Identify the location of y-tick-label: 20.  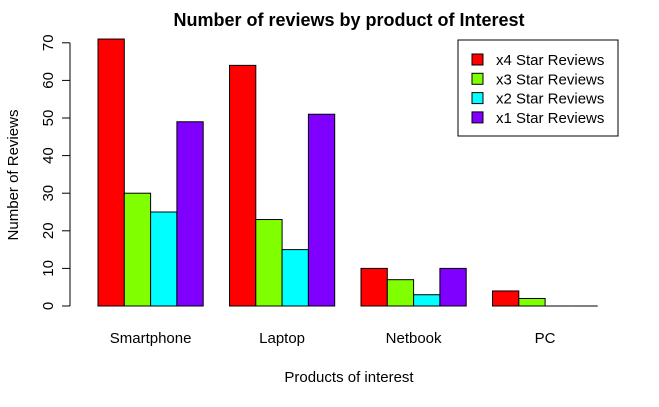
(48, 230).